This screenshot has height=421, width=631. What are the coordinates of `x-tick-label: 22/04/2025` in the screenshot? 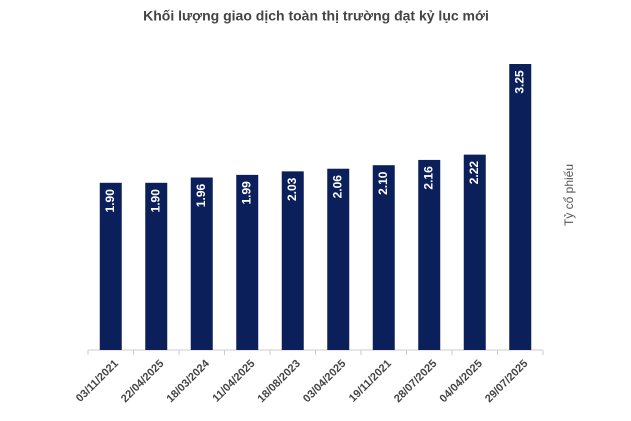 It's located at (142, 381).